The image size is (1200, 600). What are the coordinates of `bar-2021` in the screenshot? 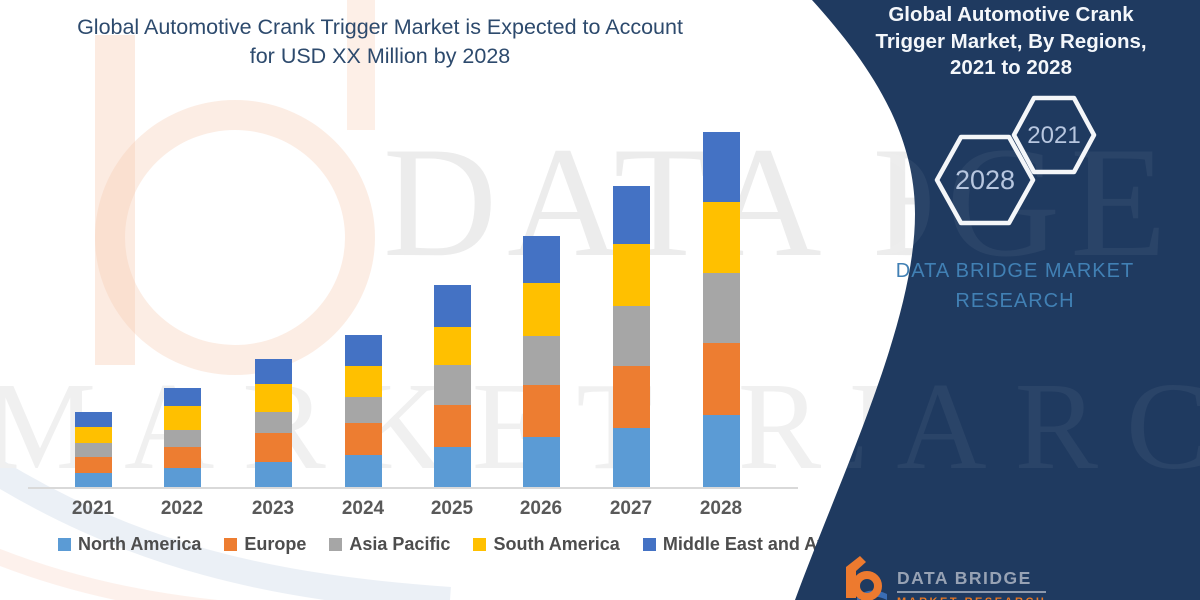 It's located at (93, 449).